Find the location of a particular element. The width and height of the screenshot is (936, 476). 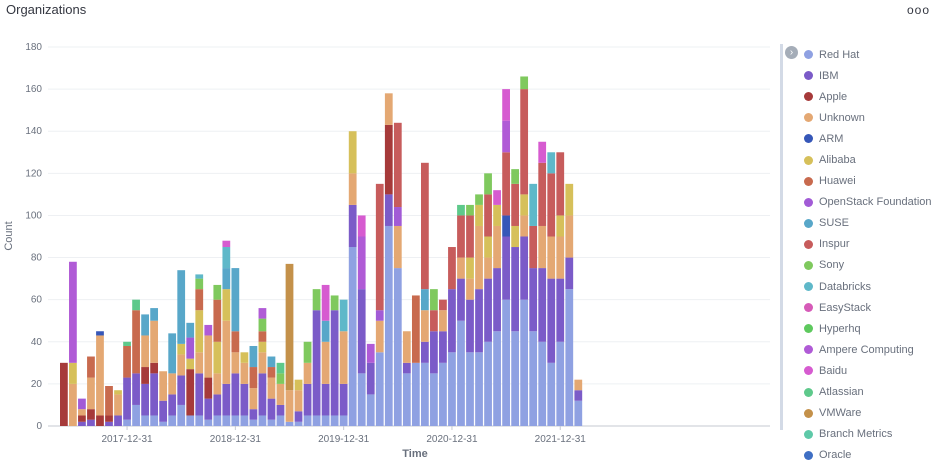

legend-item: Sony is located at coordinates (868, 265).